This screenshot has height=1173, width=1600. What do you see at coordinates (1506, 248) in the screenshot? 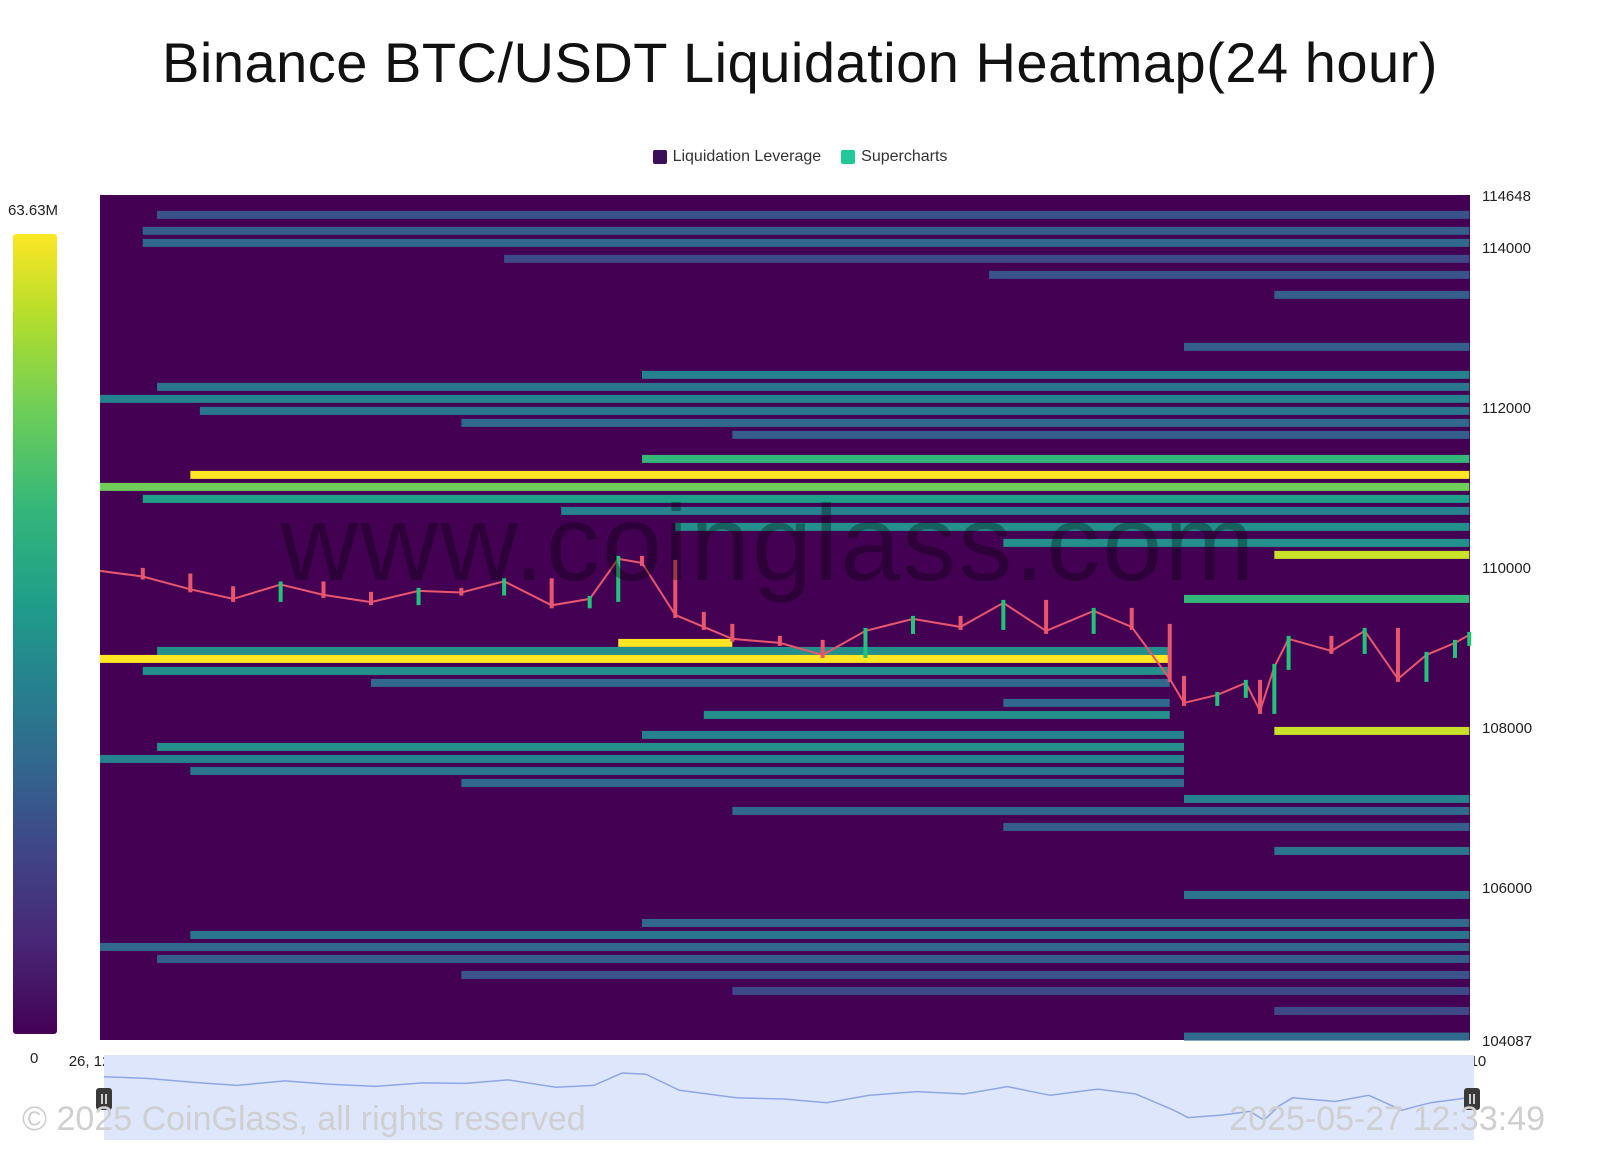
I see `y-tick-label: 114000` at bounding box center [1506, 248].